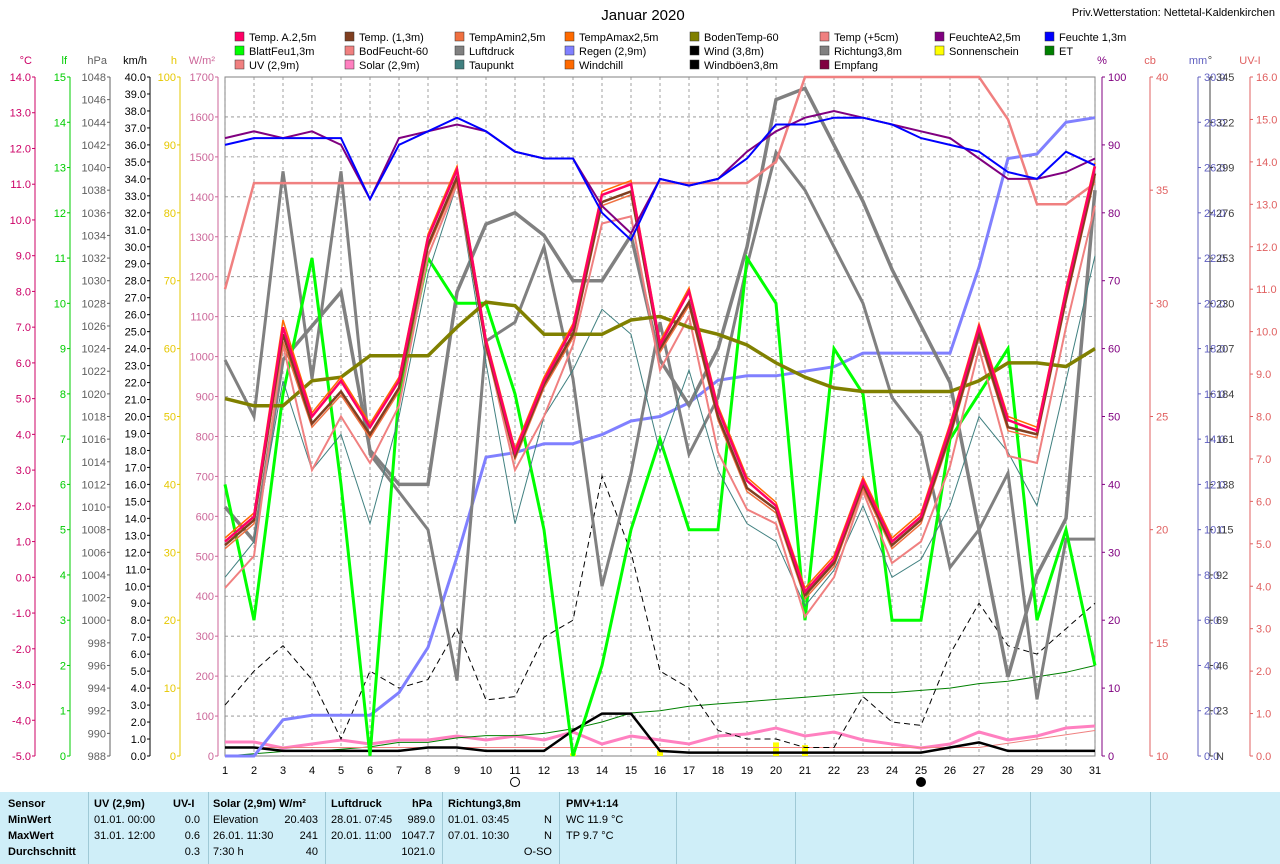 The height and width of the screenshot is (864, 1280). I want to click on axis-tick-label: 9.0, so click(1263, 375).